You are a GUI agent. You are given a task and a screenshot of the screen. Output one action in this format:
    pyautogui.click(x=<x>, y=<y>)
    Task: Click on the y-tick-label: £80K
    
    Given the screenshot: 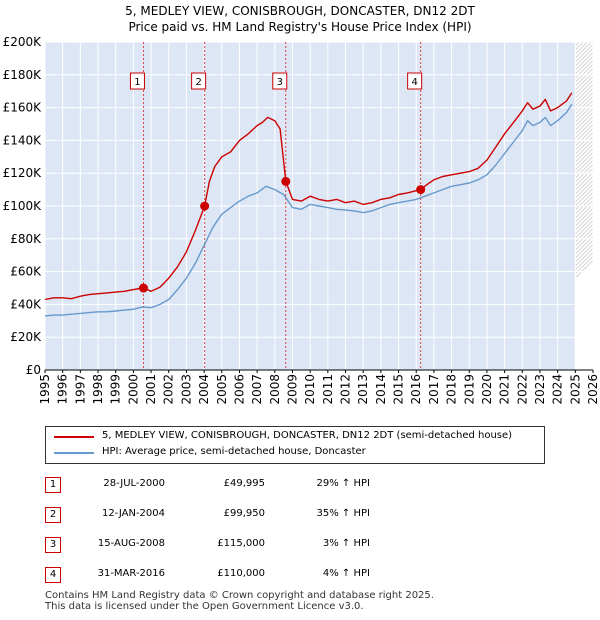 What is the action you would take?
    pyautogui.click(x=26, y=239)
    